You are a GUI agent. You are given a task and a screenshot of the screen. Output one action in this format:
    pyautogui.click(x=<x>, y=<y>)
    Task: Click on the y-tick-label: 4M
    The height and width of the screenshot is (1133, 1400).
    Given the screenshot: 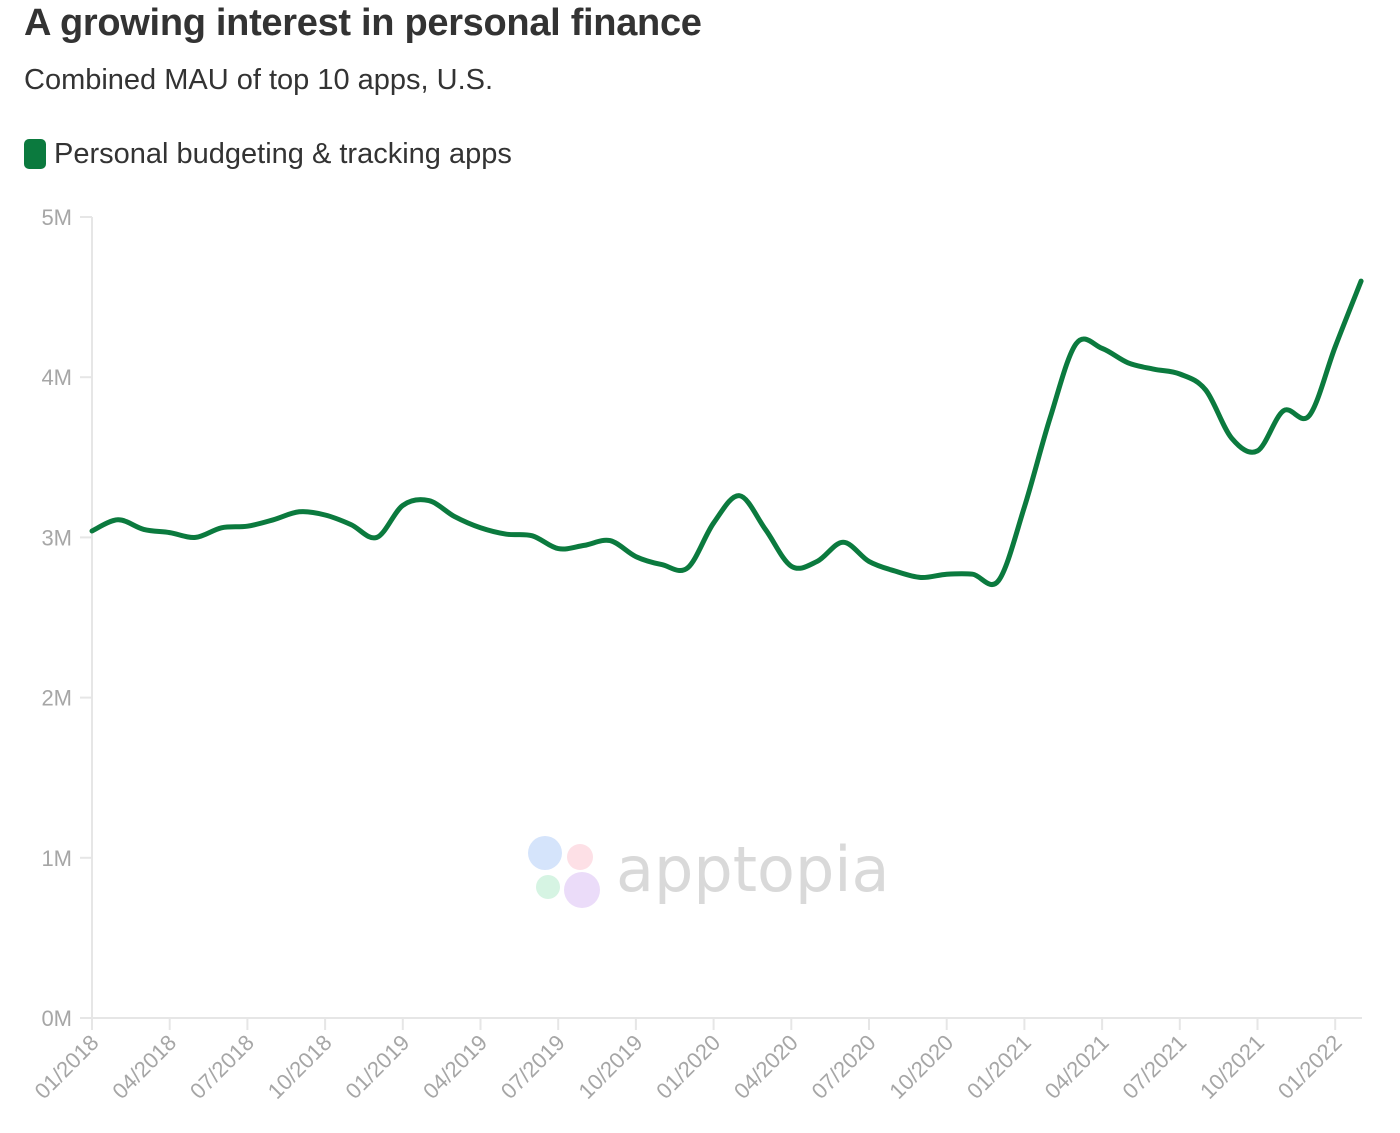 What is the action you would take?
    pyautogui.click(x=56, y=377)
    